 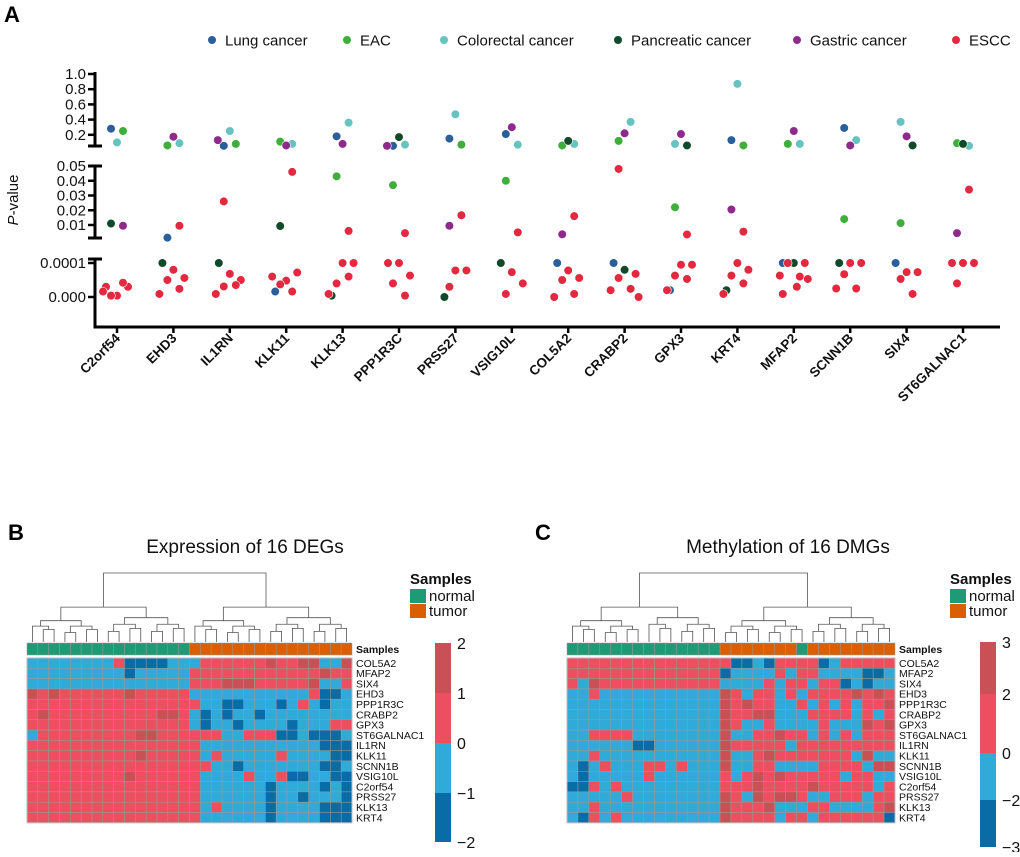 What do you see at coordinates (624, 133) in the screenshot?
I see `data-point-gastric-cancer` at bounding box center [624, 133].